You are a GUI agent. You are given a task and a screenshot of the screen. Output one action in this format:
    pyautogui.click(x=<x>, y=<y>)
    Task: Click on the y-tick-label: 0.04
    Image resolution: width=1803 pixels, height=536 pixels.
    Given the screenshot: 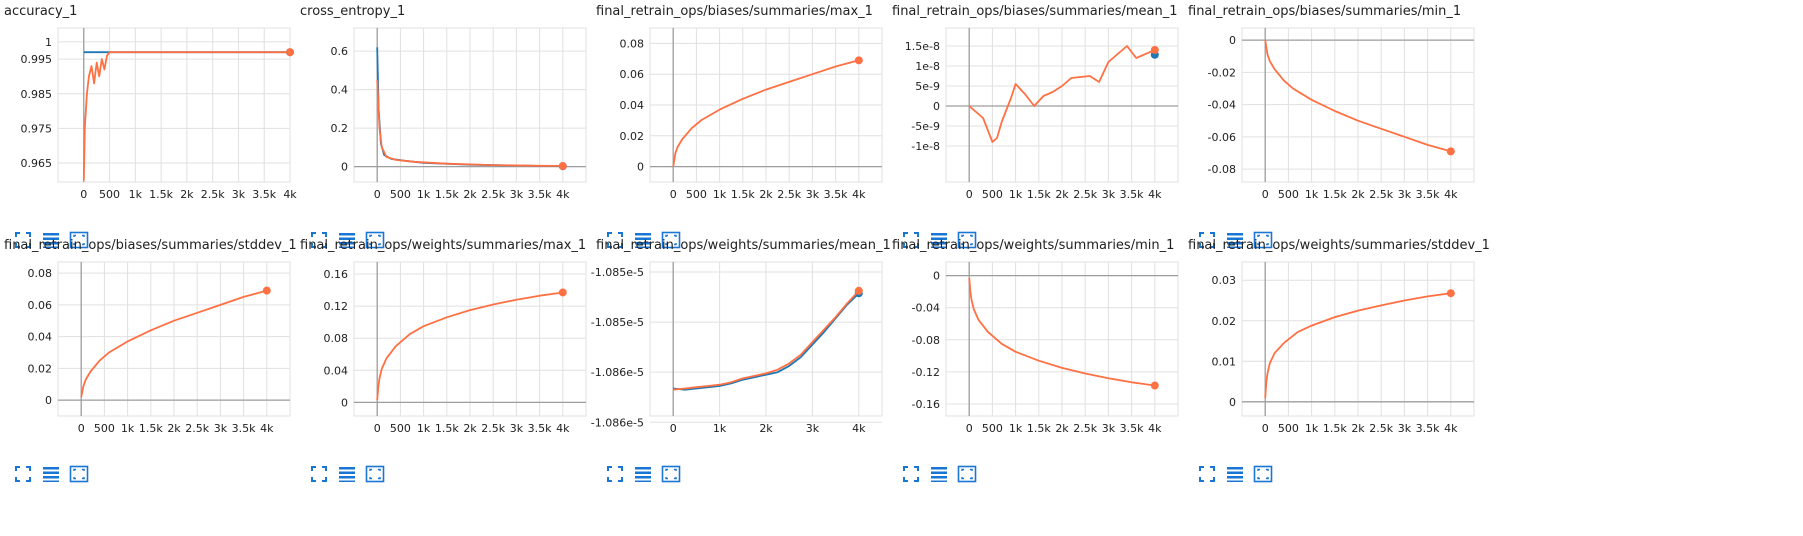 What is the action you would take?
    pyautogui.click(x=632, y=105)
    